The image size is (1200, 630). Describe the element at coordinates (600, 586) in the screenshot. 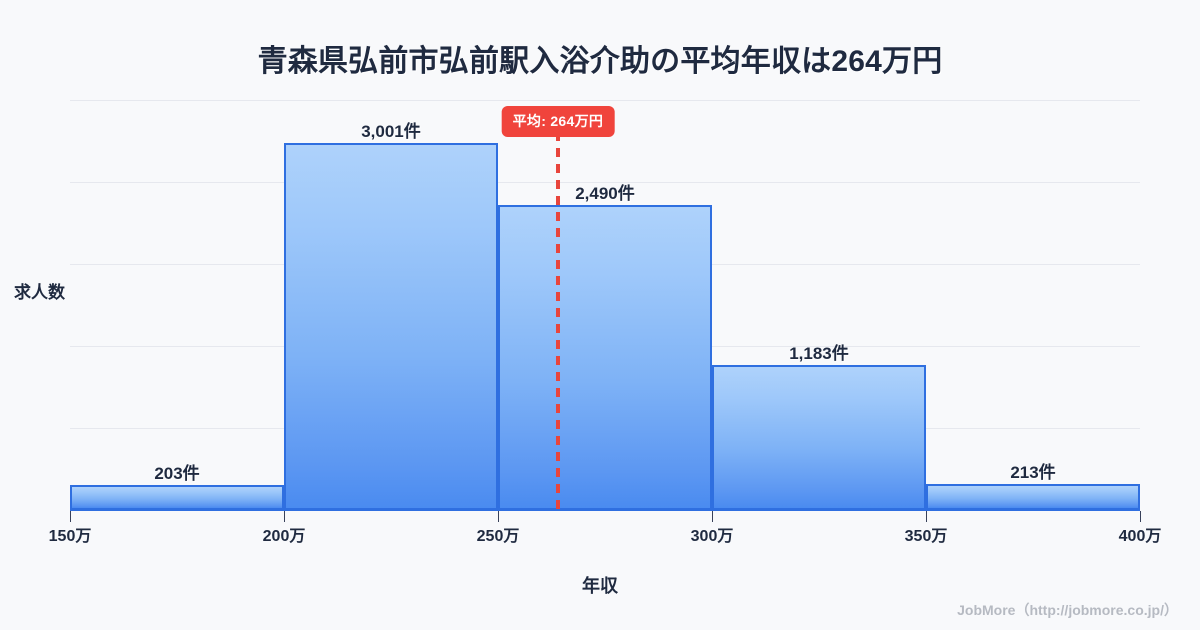

I see `x-axis-title: 年収` at that location.